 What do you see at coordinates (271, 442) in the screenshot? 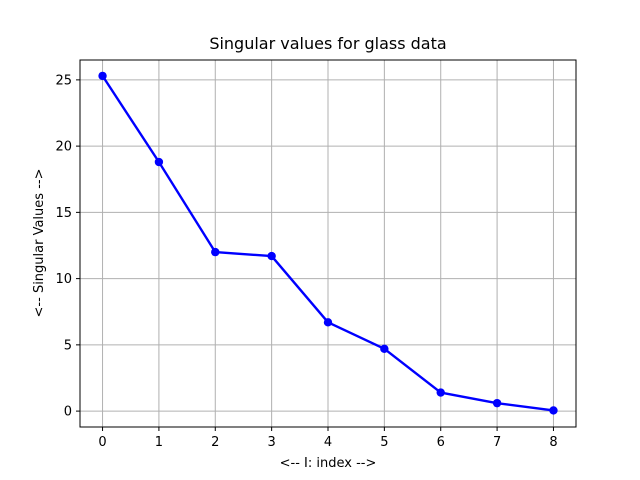
I see `x-tick-label: 3` at bounding box center [271, 442].